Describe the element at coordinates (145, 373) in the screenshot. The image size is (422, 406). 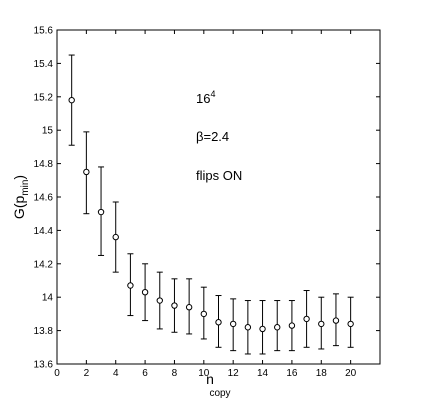
I see `x-tick-label: 6` at that location.